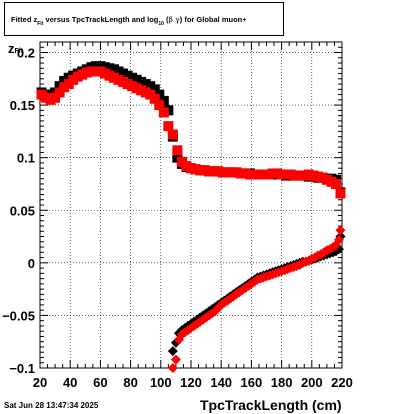  Describe the element at coordinates (101, 19) in the screenshot. I see `title-mid: versus TpcTrackLength and log` at that location.